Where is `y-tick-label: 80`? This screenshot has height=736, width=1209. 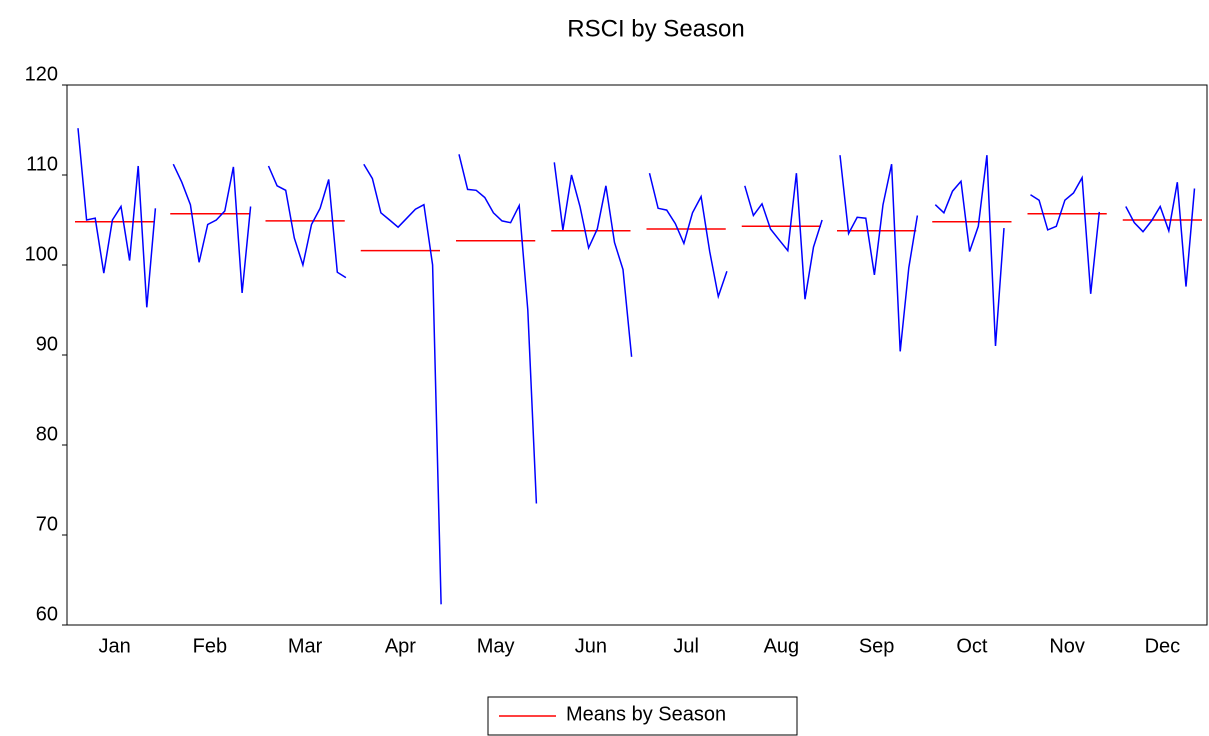 y-tick-label: 80 is located at coordinates (47, 434).